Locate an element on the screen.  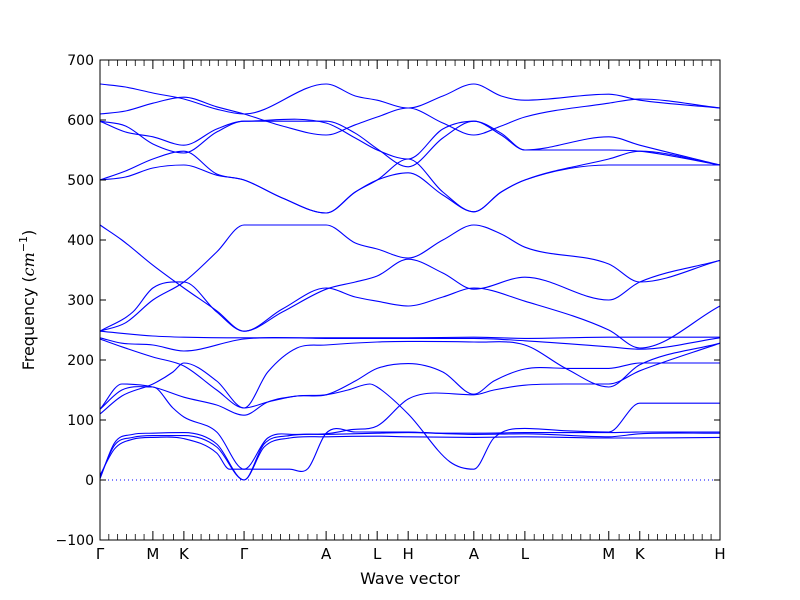
y-tick-label: 400 is located at coordinates (80, 241).